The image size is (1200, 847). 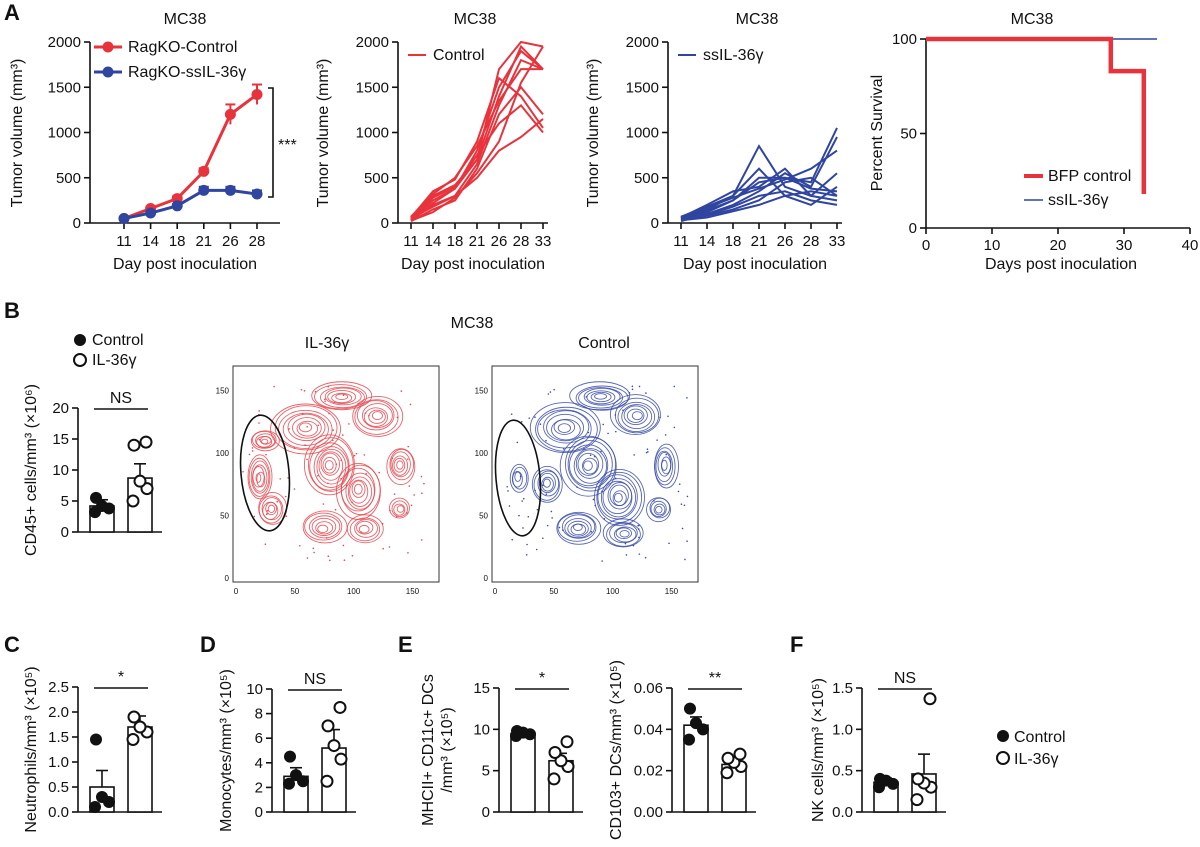 What do you see at coordinates (733, 241) in the screenshot?
I see `x-tick-label: 18` at bounding box center [733, 241].